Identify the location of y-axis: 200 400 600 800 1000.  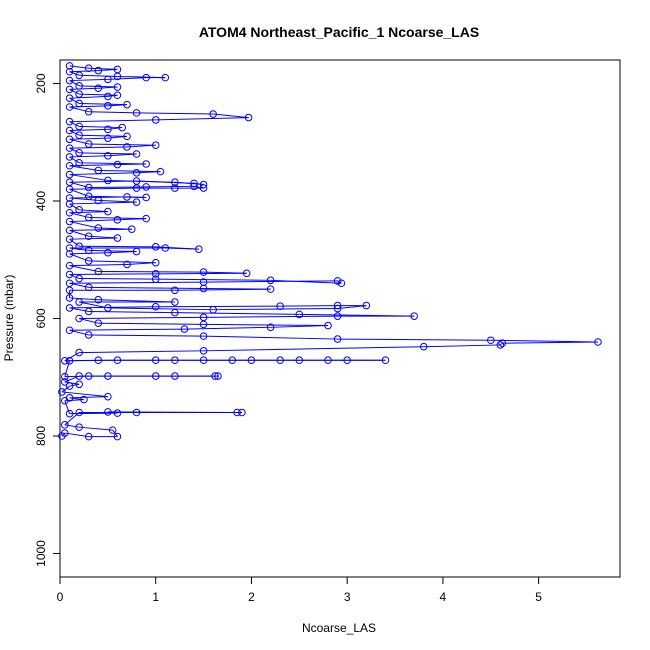
(47, 320).